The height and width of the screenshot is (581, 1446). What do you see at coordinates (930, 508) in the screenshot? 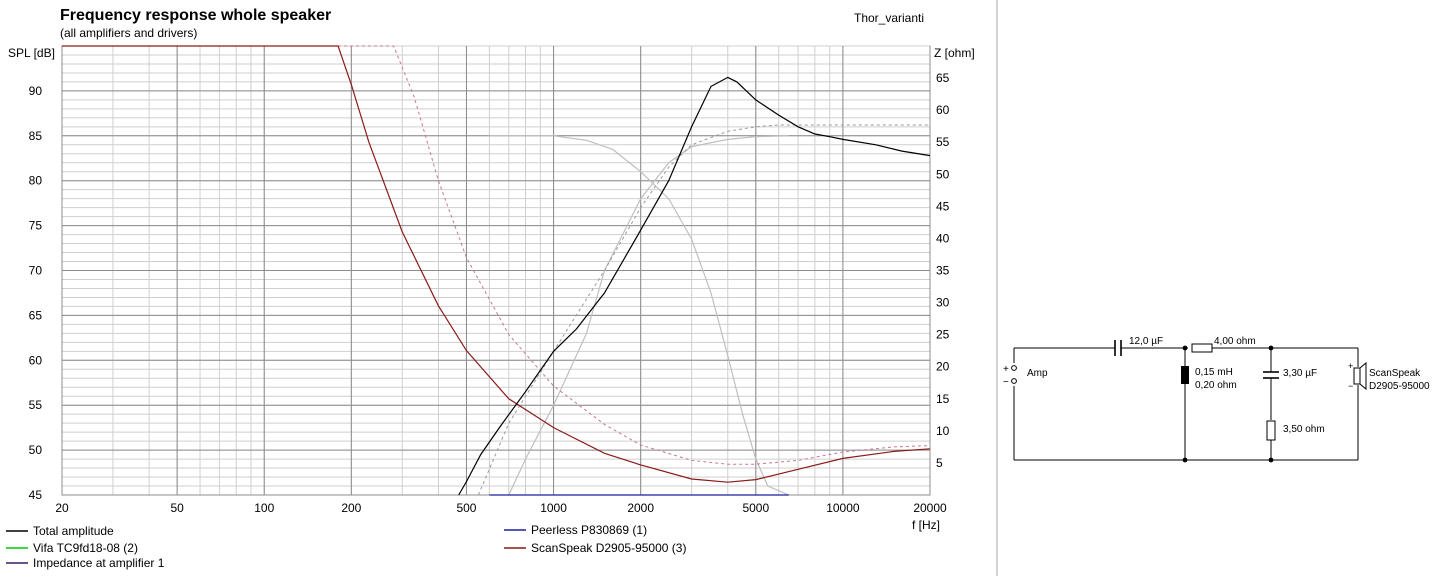
I see `x-tick-label: 20000` at bounding box center [930, 508].